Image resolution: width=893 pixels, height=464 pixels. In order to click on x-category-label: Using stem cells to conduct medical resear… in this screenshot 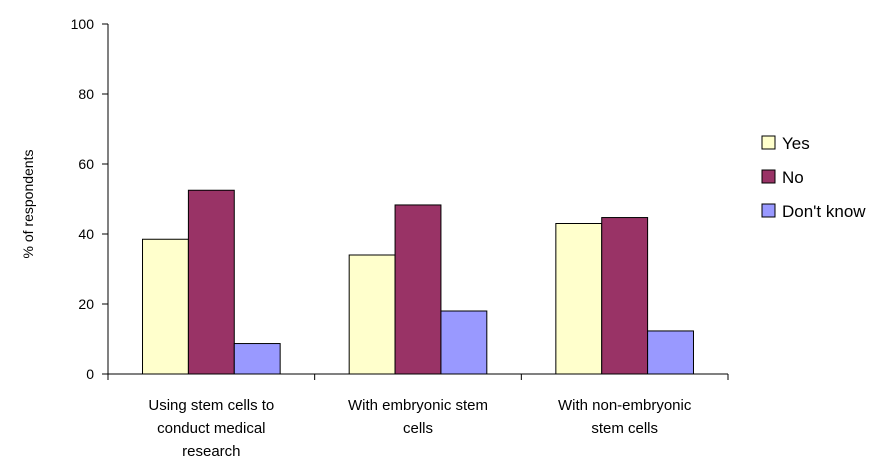, I will do `click(211, 428)`.